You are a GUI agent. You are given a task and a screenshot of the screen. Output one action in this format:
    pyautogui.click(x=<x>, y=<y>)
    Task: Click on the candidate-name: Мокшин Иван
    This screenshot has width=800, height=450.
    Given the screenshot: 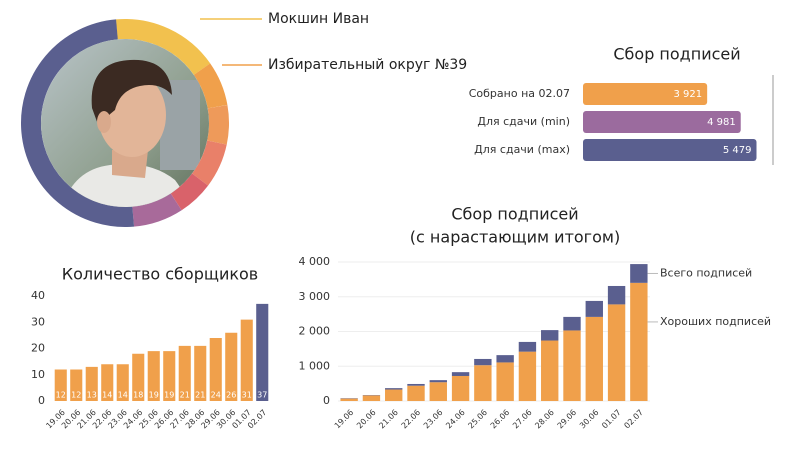 What is the action you would take?
    pyautogui.click(x=318, y=19)
    